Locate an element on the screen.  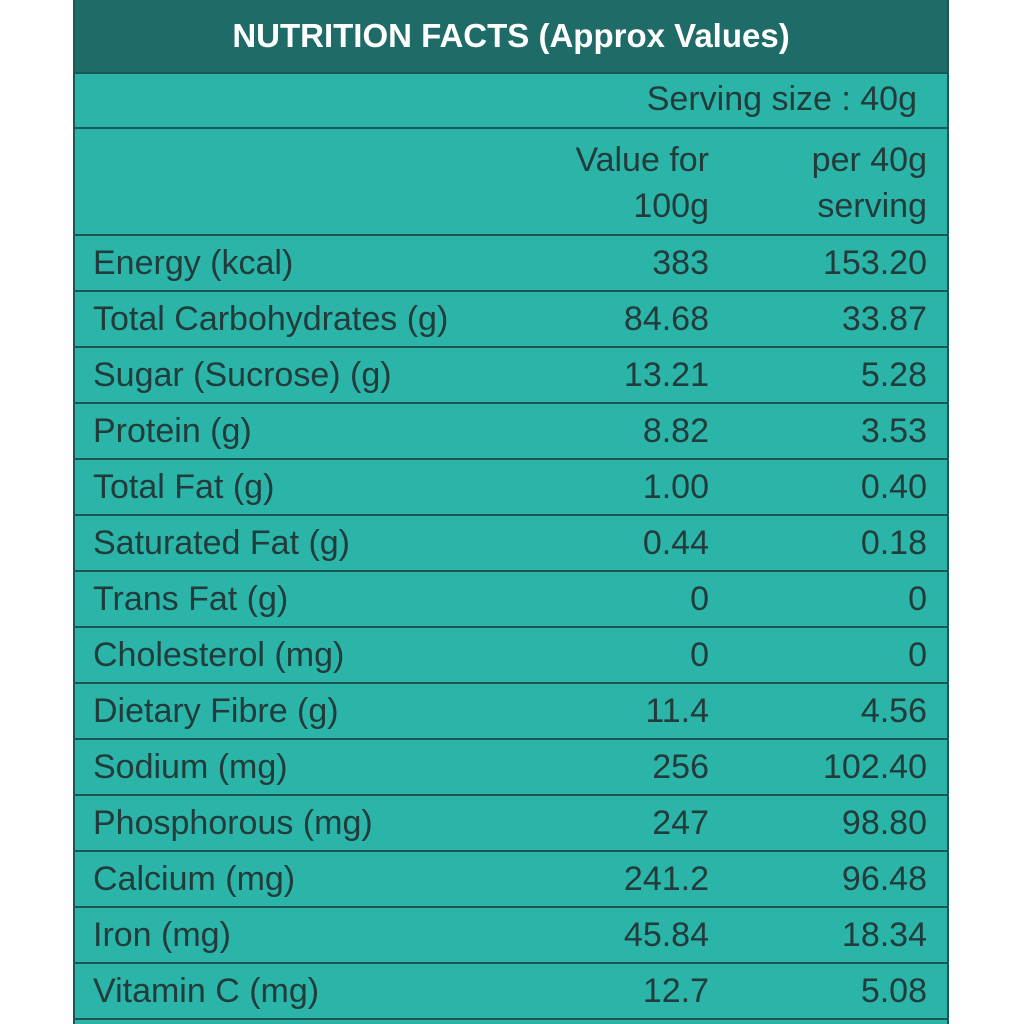
column-header-per-100g-line1: Value for is located at coordinates (642, 160).